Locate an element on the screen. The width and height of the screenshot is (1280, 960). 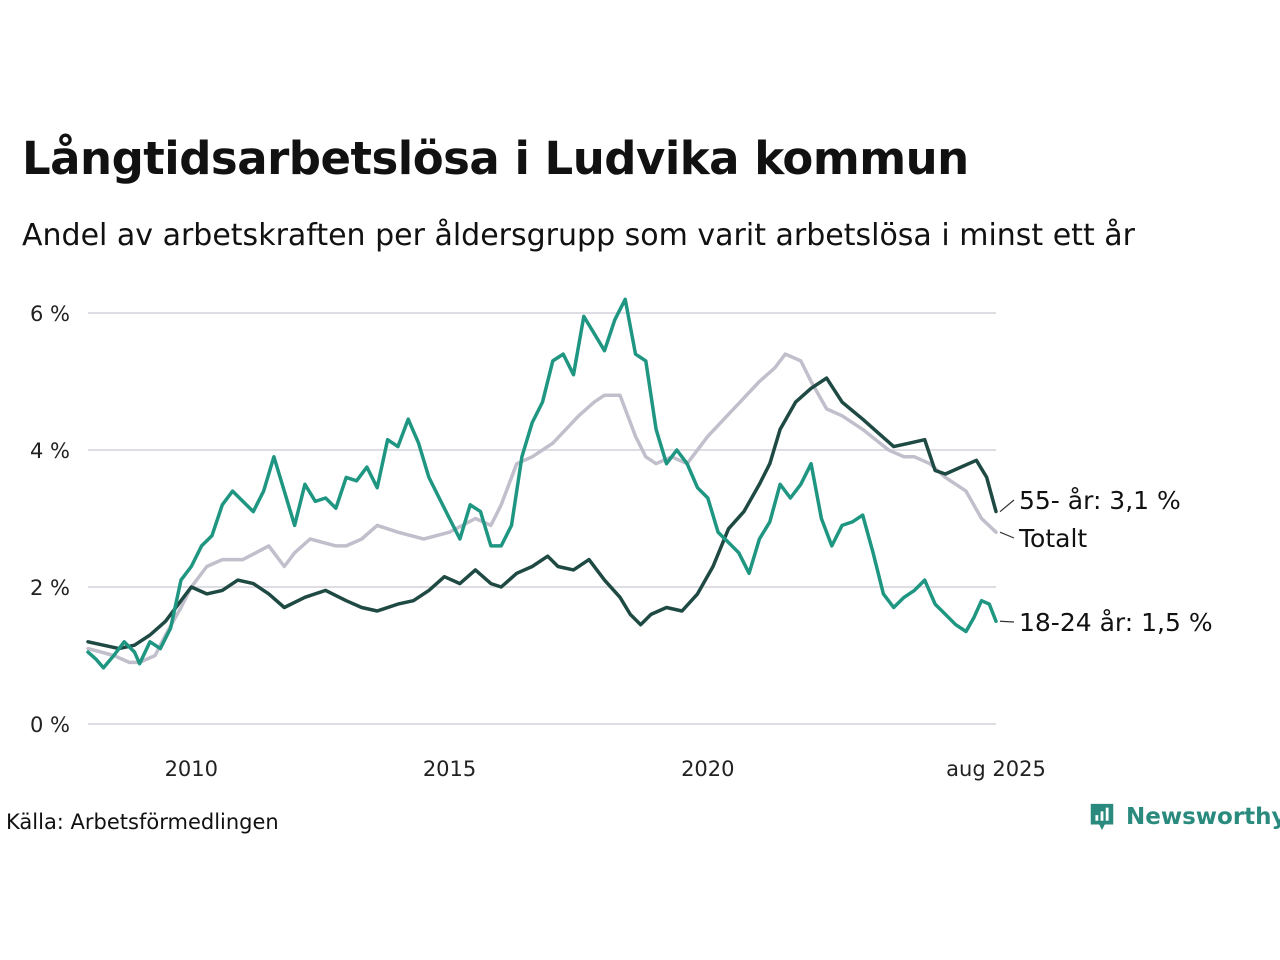
newsworthy-logo-icon is located at coordinates (1102, 817).